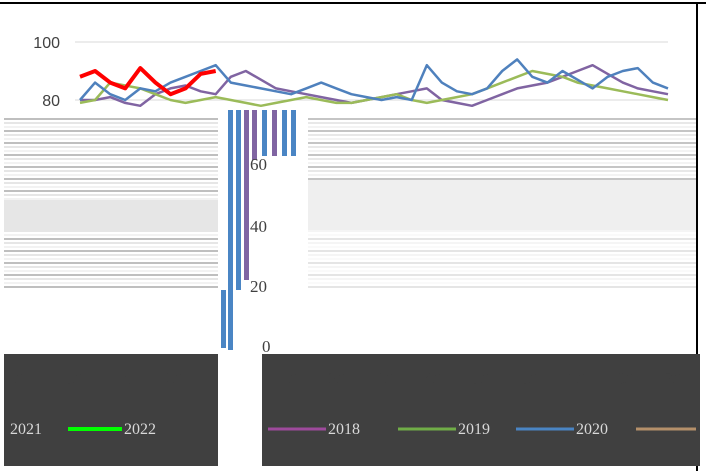 The image size is (706, 471). What do you see at coordinates (258, 286) in the screenshot?
I see `overlay-y-tick-20: 20` at bounding box center [258, 286].